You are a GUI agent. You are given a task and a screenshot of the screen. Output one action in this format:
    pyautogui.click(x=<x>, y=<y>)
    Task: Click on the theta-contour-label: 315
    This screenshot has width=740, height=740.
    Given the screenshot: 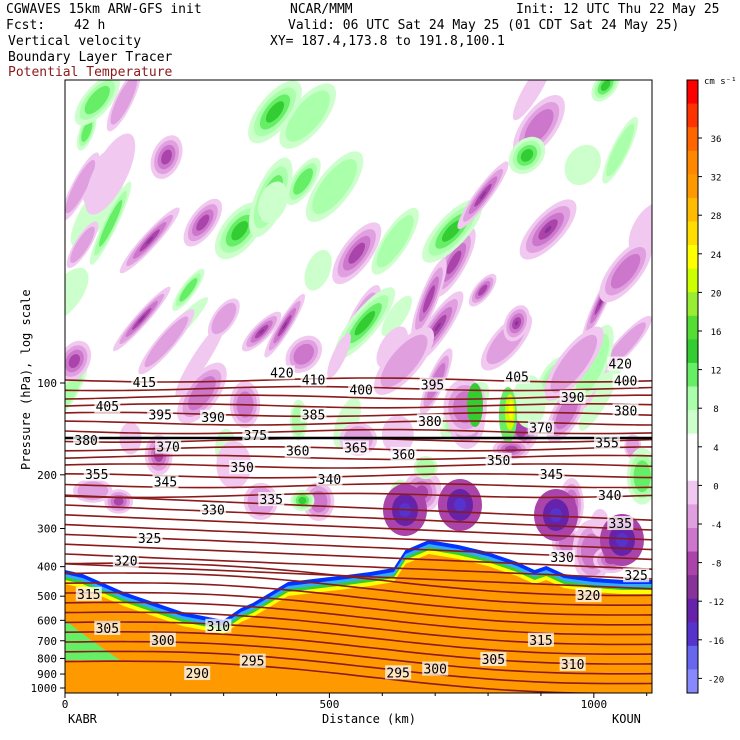 What is the action you would take?
    pyautogui.click(x=540, y=641)
    